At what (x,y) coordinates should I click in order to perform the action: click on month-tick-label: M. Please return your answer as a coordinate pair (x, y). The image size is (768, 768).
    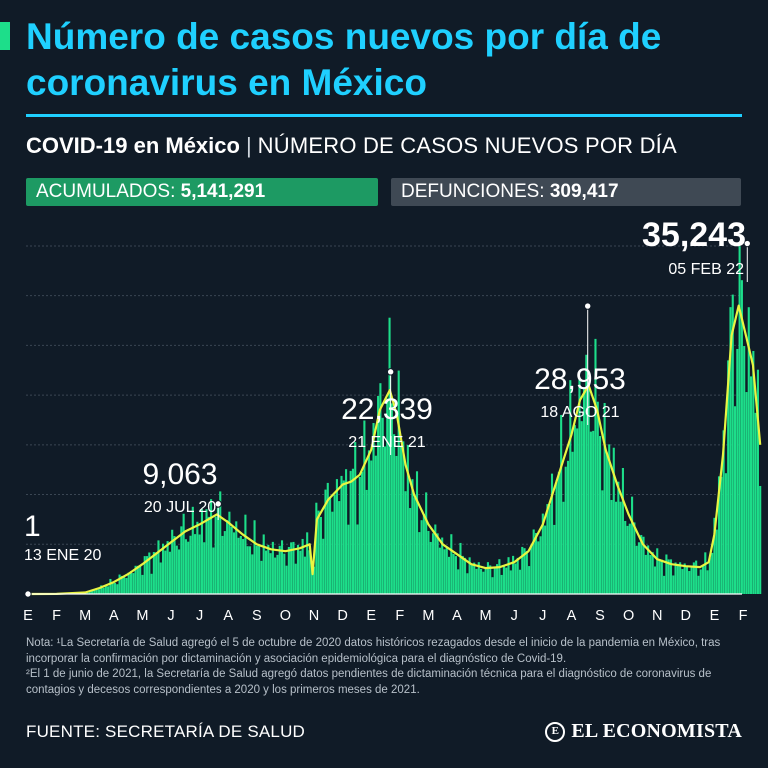
    Looking at the image, I should click on (85, 616).